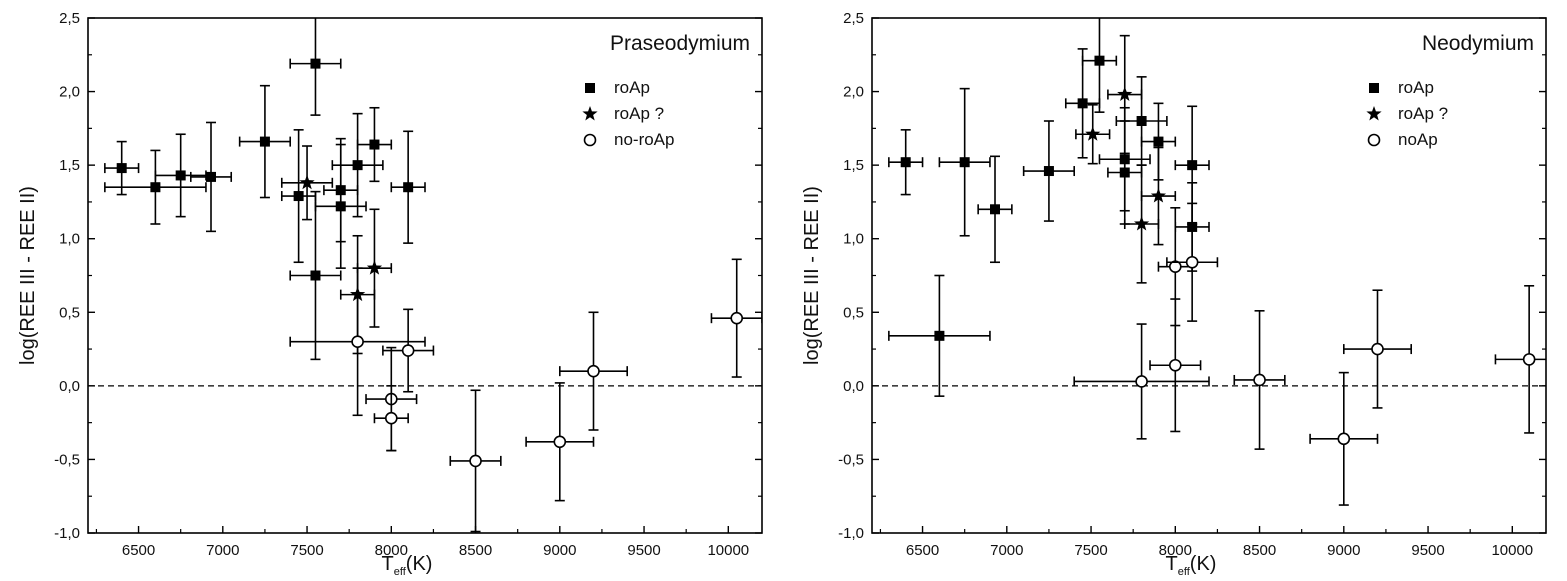  Describe the element at coordinates (680, 43) in the screenshot. I see `panel-title: Praseodymium` at that location.